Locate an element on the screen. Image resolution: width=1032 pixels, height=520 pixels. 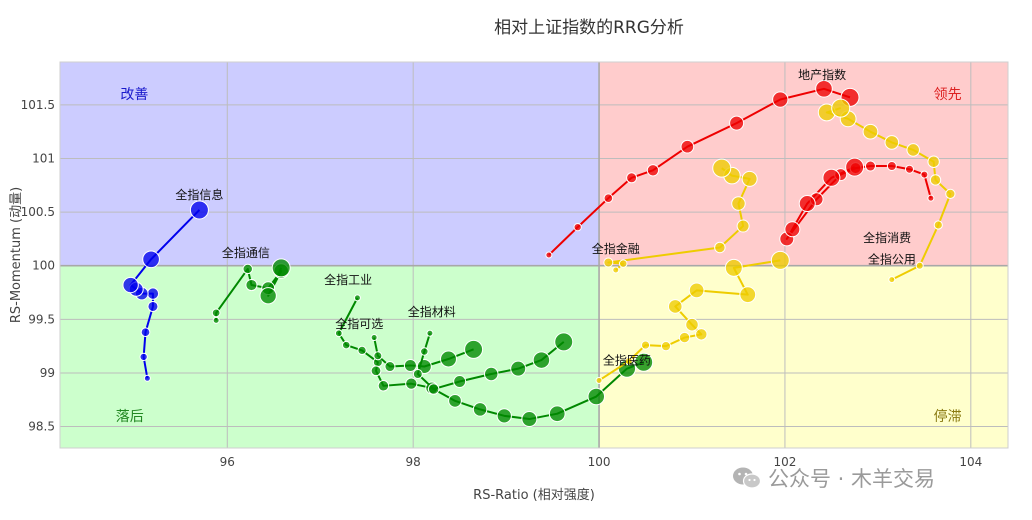
wechat-icon is located at coordinates (747, 478).